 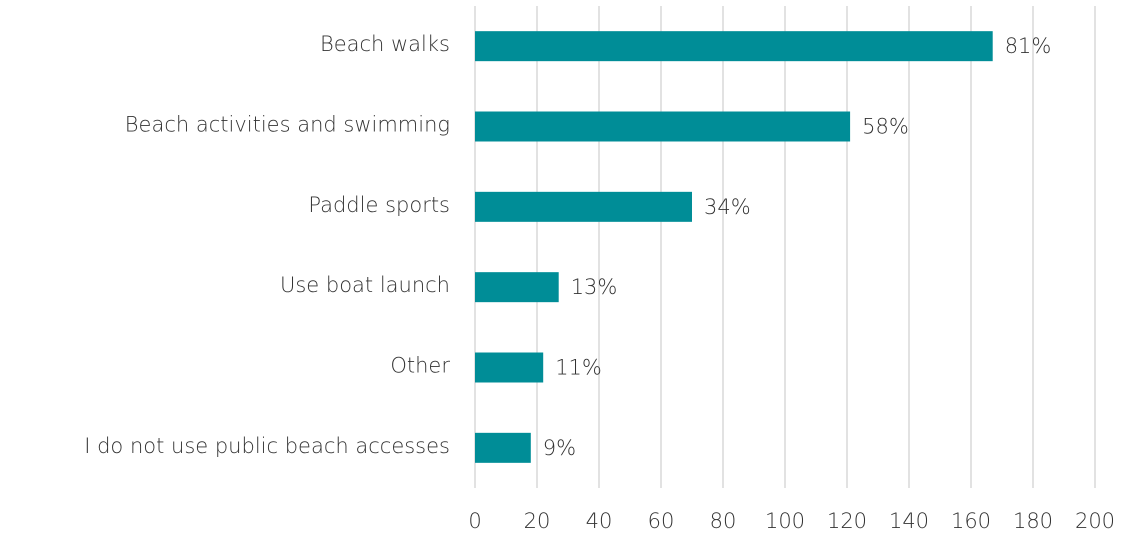 What do you see at coordinates (578, 368) in the screenshot?
I see `value-label: 11%` at bounding box center [578, 368].